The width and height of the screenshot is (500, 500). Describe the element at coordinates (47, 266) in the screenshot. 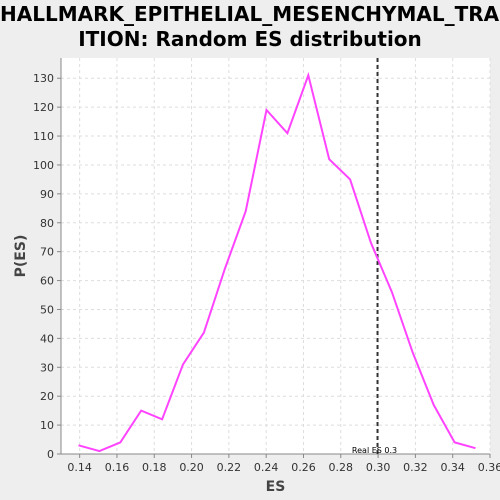

I see `y-axis-ticks: 0 10 20 30 40 50 60 70 80 90 100 110 120 130` at that location.